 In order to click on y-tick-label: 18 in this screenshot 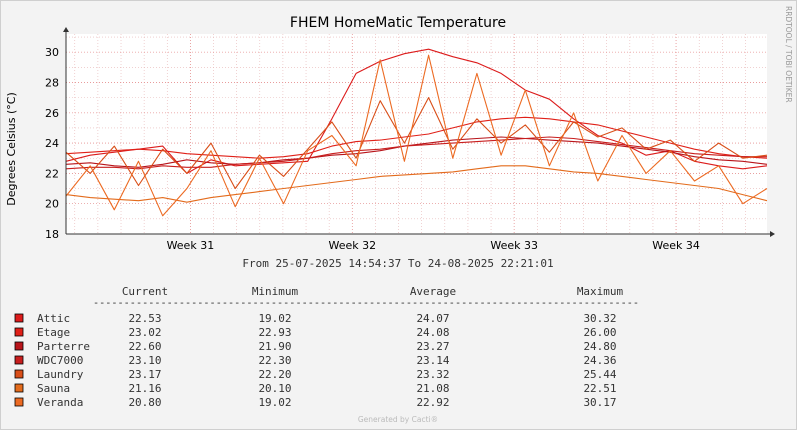, I will do `click(52, 234)`.